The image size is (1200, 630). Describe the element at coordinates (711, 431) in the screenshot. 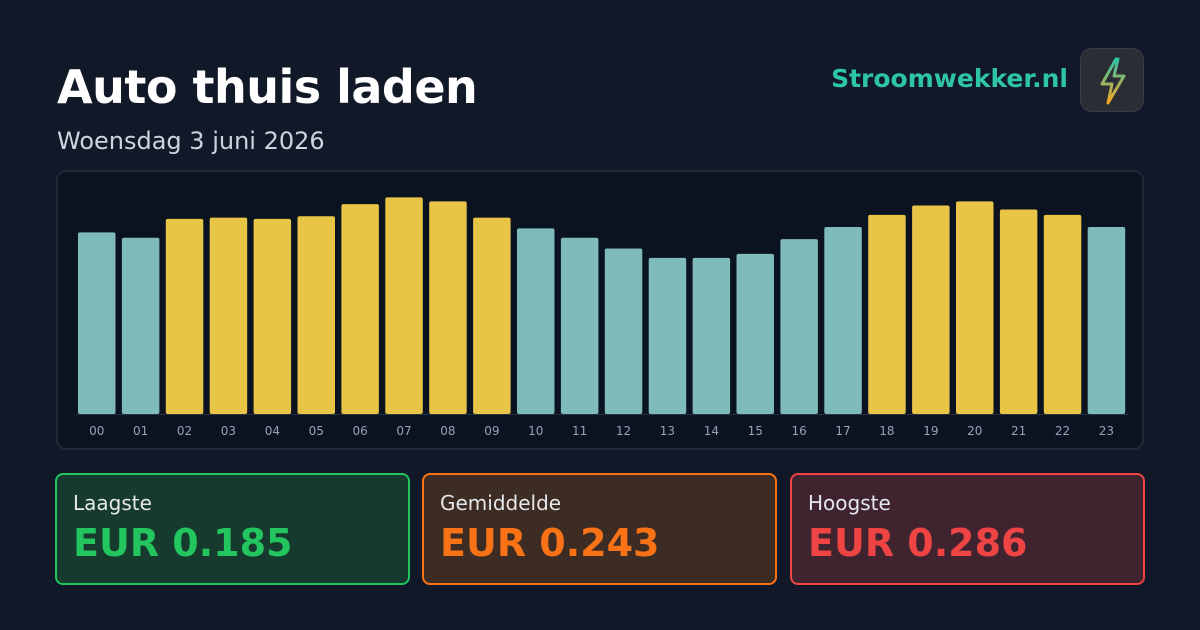

I see `x-tick-label-14: 14` at that location.